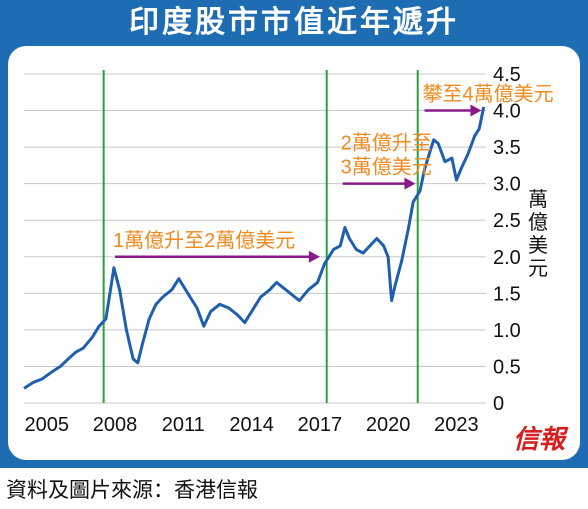 The width and height of the screenshot is (588, 509). What do you see at coordinates (507, 148) in the screenshot?
I see `y-tick-label: 3.5` at bounding box center [507, 148].